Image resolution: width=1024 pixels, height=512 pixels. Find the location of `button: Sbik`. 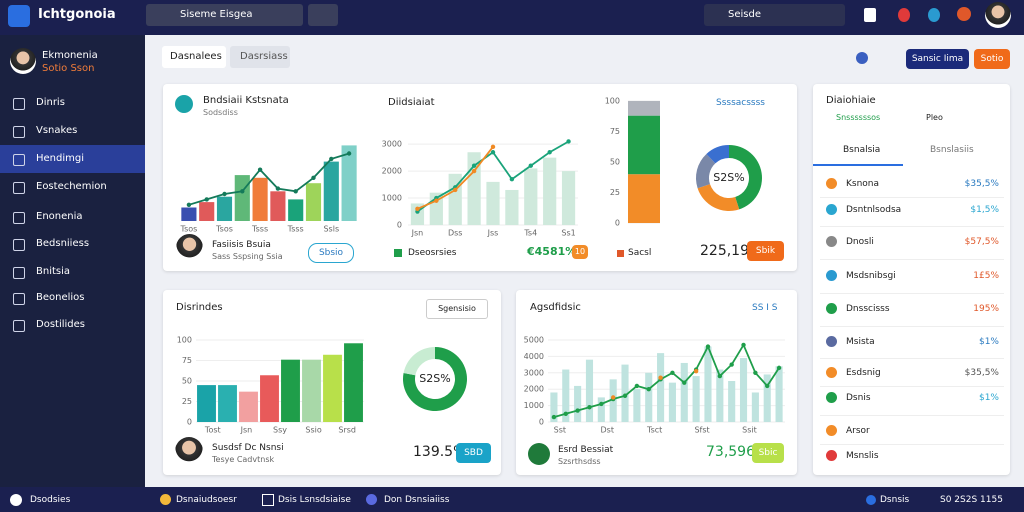

button: Sbik is located at coordinates (765, 251).